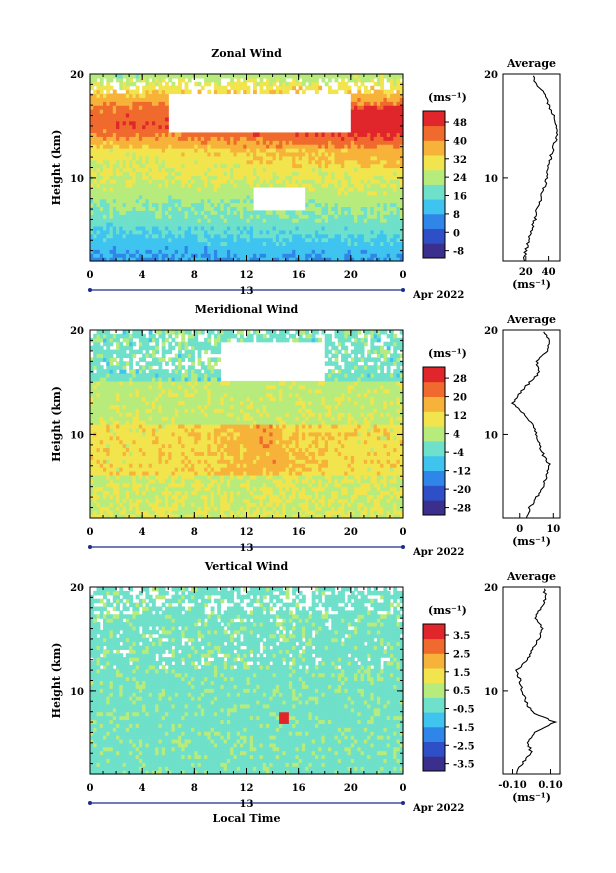  I want to click on y-tick-label: 20, so click(77, 75).